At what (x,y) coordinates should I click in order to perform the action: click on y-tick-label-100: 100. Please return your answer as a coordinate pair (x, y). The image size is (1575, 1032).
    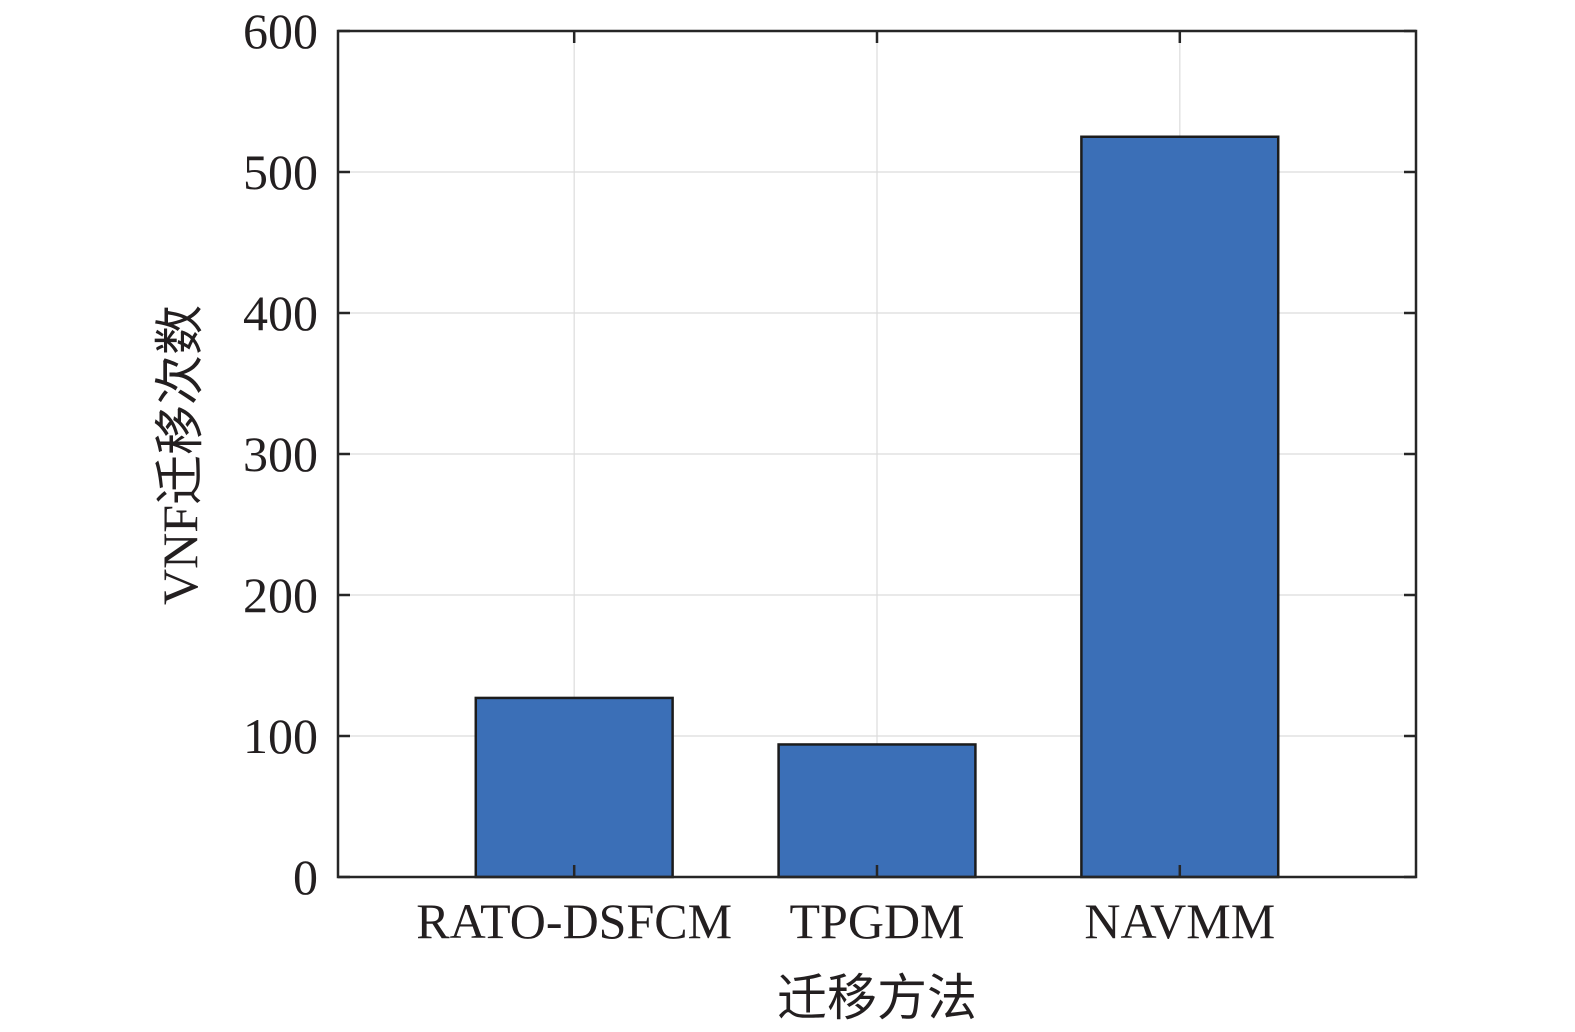
    Looking at the image, I should click on (280, 736).